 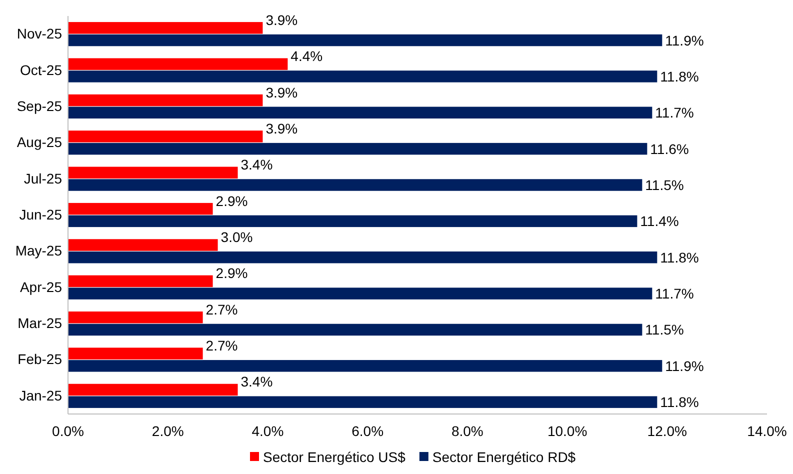 I want to click on x-tick-label: 10.0%, so click(x=567, y=430).